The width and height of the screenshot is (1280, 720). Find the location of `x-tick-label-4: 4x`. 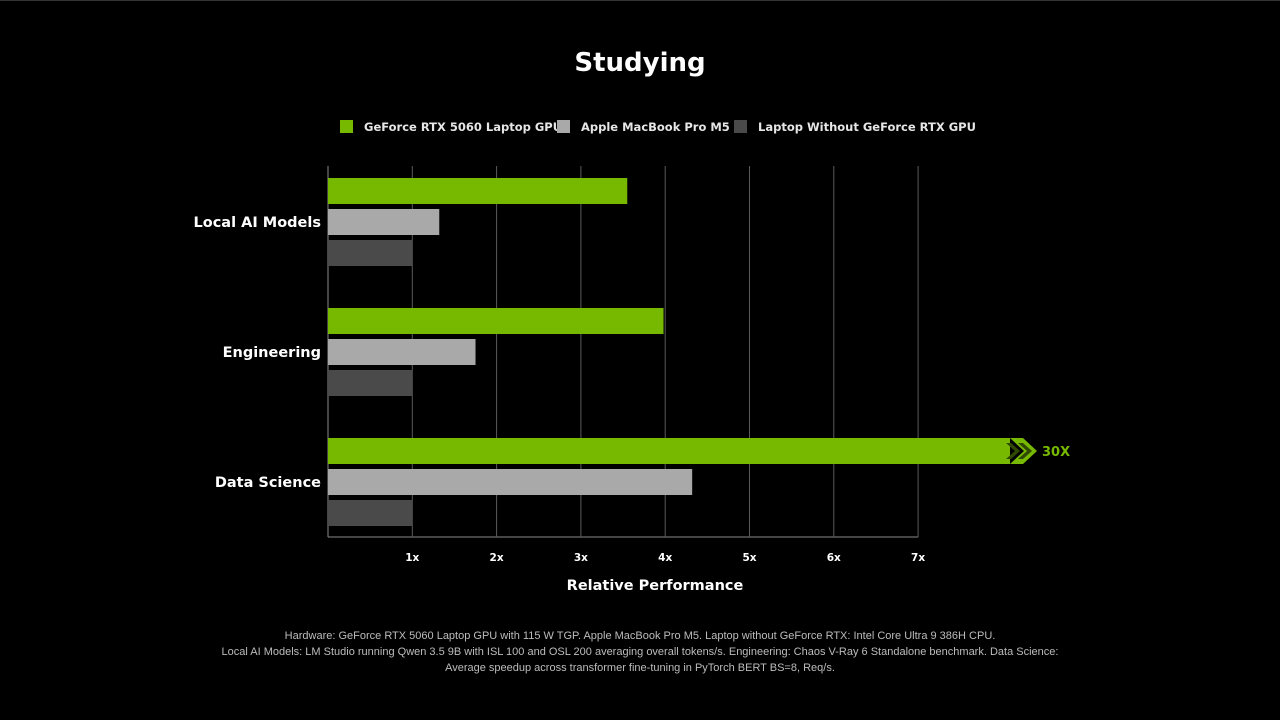

x-tick-label-4: 4x is located at coordinates (665, 558).